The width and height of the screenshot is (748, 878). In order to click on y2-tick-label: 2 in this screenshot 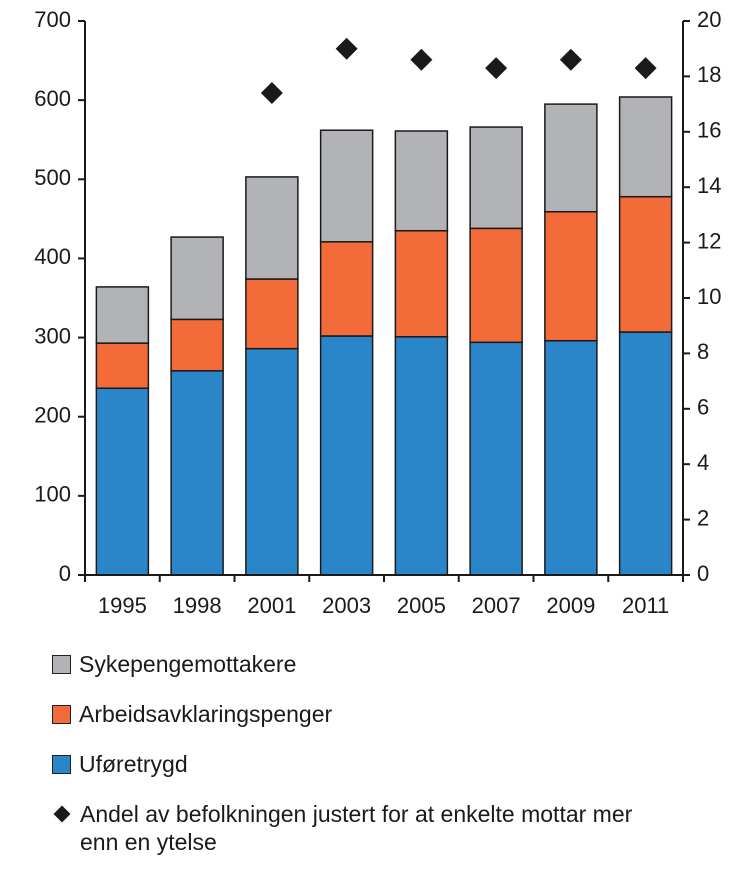, I will do `click(703, 517)`.